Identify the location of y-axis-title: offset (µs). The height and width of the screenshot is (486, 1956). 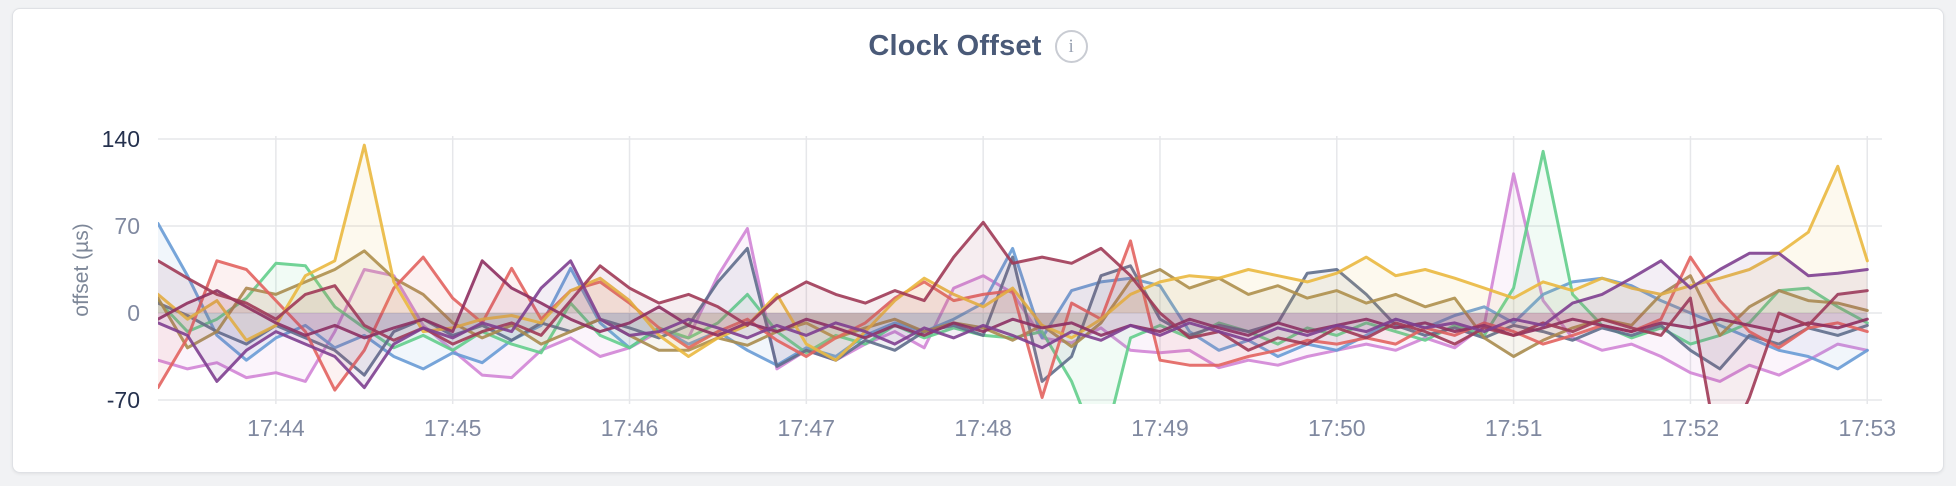
(81, 269).